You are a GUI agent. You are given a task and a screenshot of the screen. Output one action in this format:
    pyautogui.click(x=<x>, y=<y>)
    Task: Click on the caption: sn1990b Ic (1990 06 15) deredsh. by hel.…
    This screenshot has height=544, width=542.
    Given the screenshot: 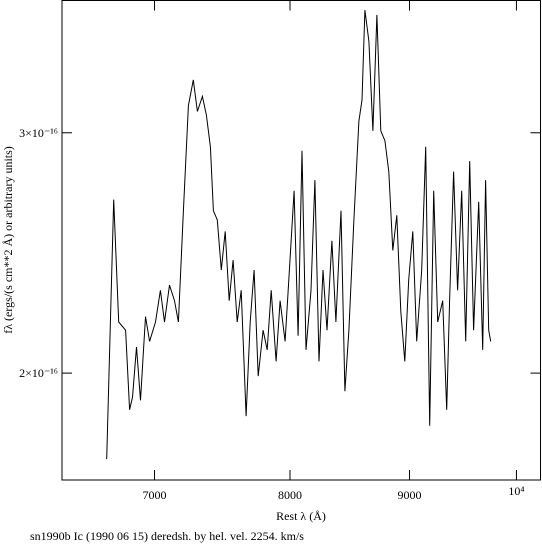 What is the action you would take?
    pyautogui.click(x=167, y=536)
    